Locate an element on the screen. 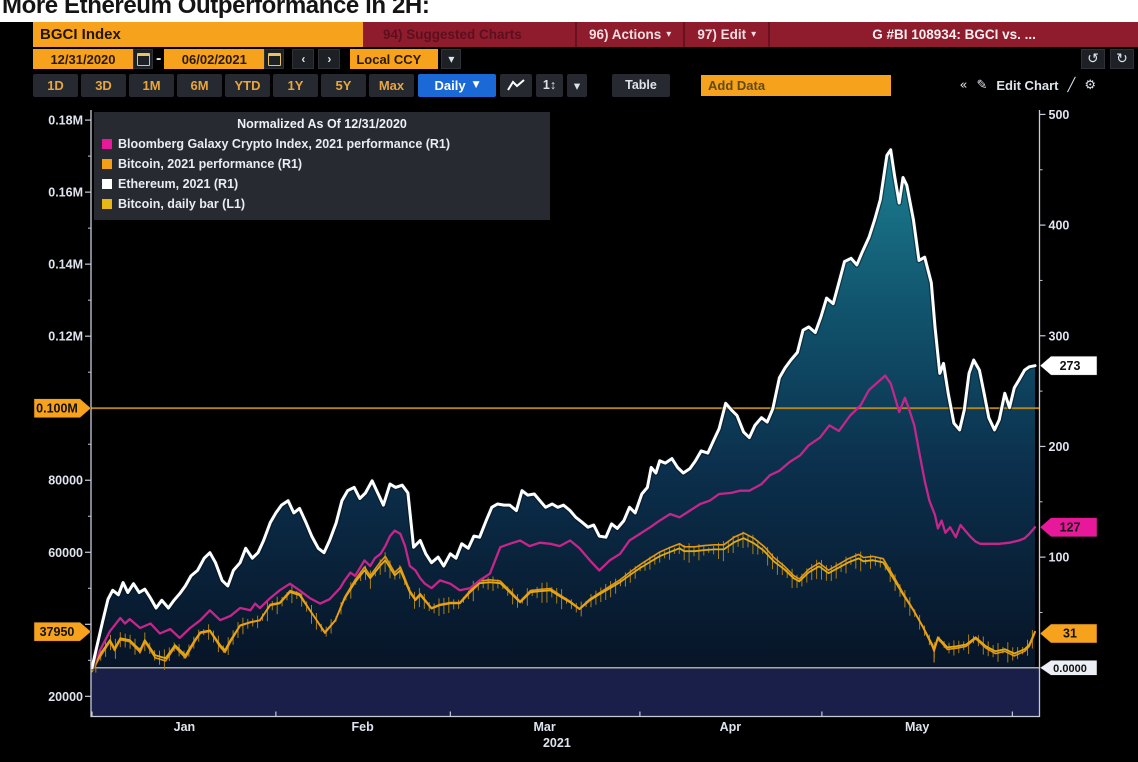 The width and height of the screenshot is (1138, 762). page-title: More Ethereum Outperformance in 2H: is located at coordinates (216, 9).